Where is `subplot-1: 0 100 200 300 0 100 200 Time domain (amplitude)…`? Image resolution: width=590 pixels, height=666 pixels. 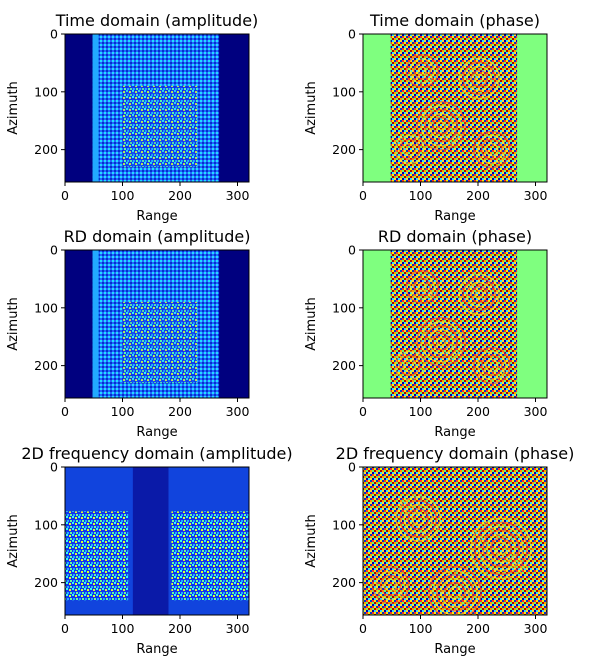 subplot-1: 0 100 200 300 0 100 200 Time domain (amplitude)… is located at coordinates (132, 117).